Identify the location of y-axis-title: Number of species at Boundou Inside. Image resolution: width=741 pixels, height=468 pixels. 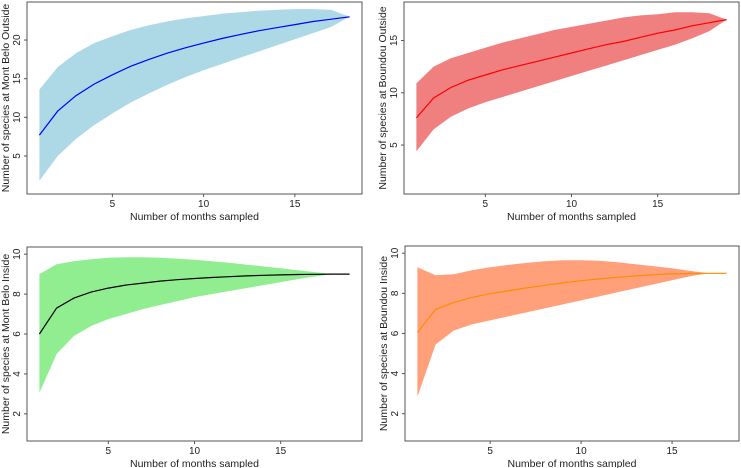
(384, 343).